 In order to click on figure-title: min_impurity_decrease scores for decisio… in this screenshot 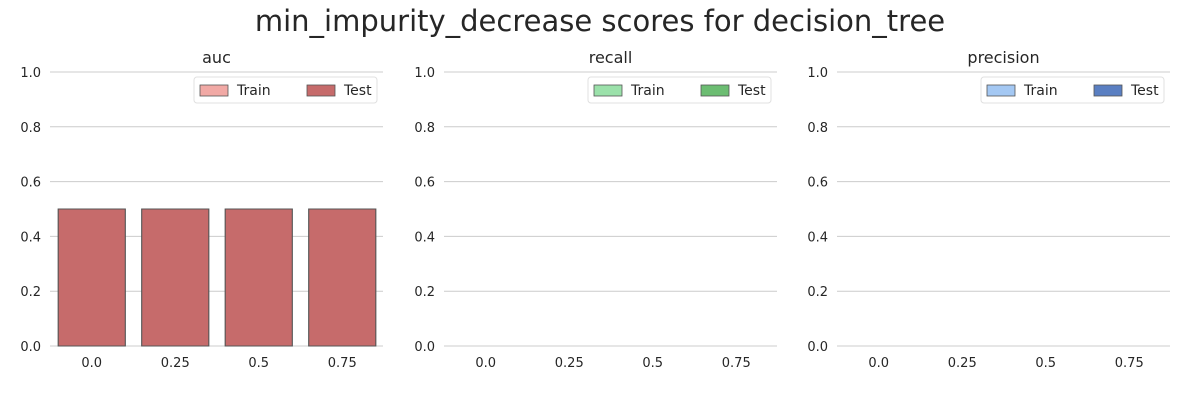, I will do `click(600, 21)`.